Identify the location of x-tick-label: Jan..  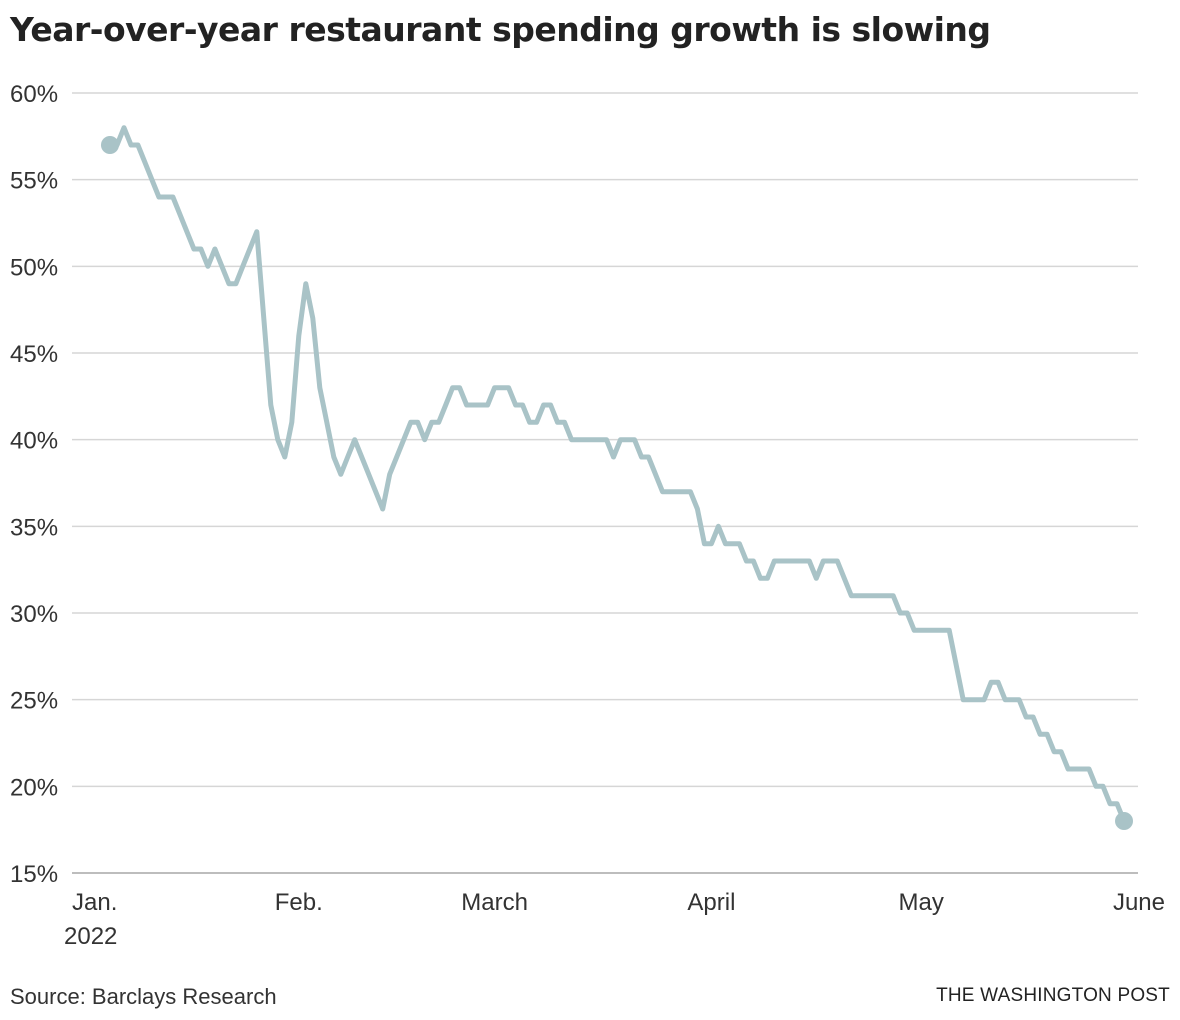
(94, 902).